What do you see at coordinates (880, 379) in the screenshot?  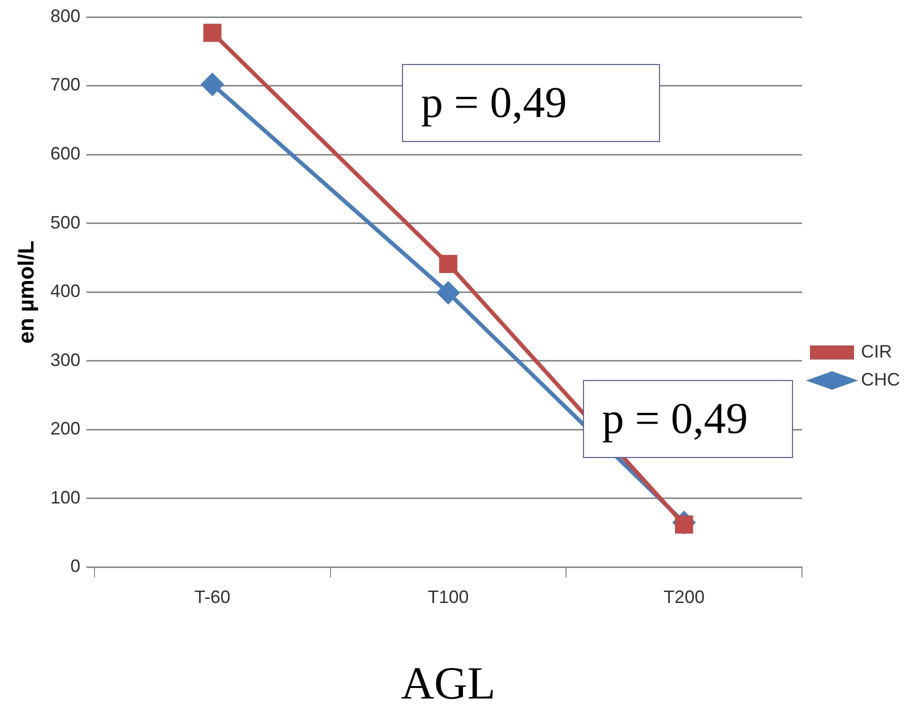 I see `legend-label: CHC` at bounding box center [880, 379].